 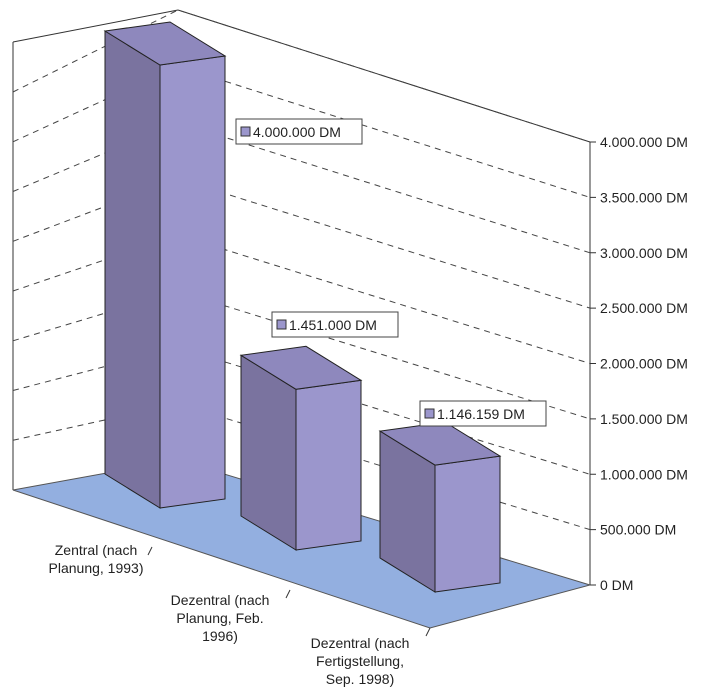 I want to click on y-tick-label: 1.000.000 DM, so click(x=644, y=474).